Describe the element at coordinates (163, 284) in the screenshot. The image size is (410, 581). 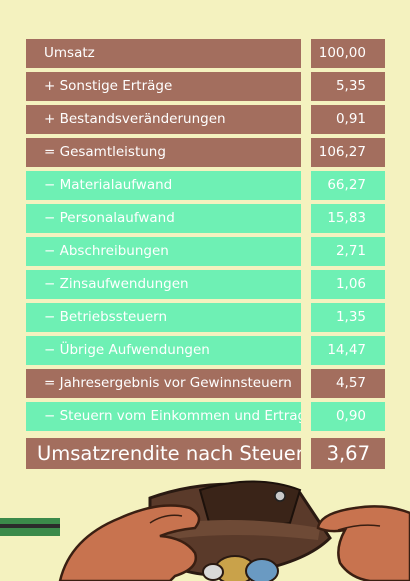
I see `row-label-zinsaufwendungen: − Zinsaufwendungen` at that location.